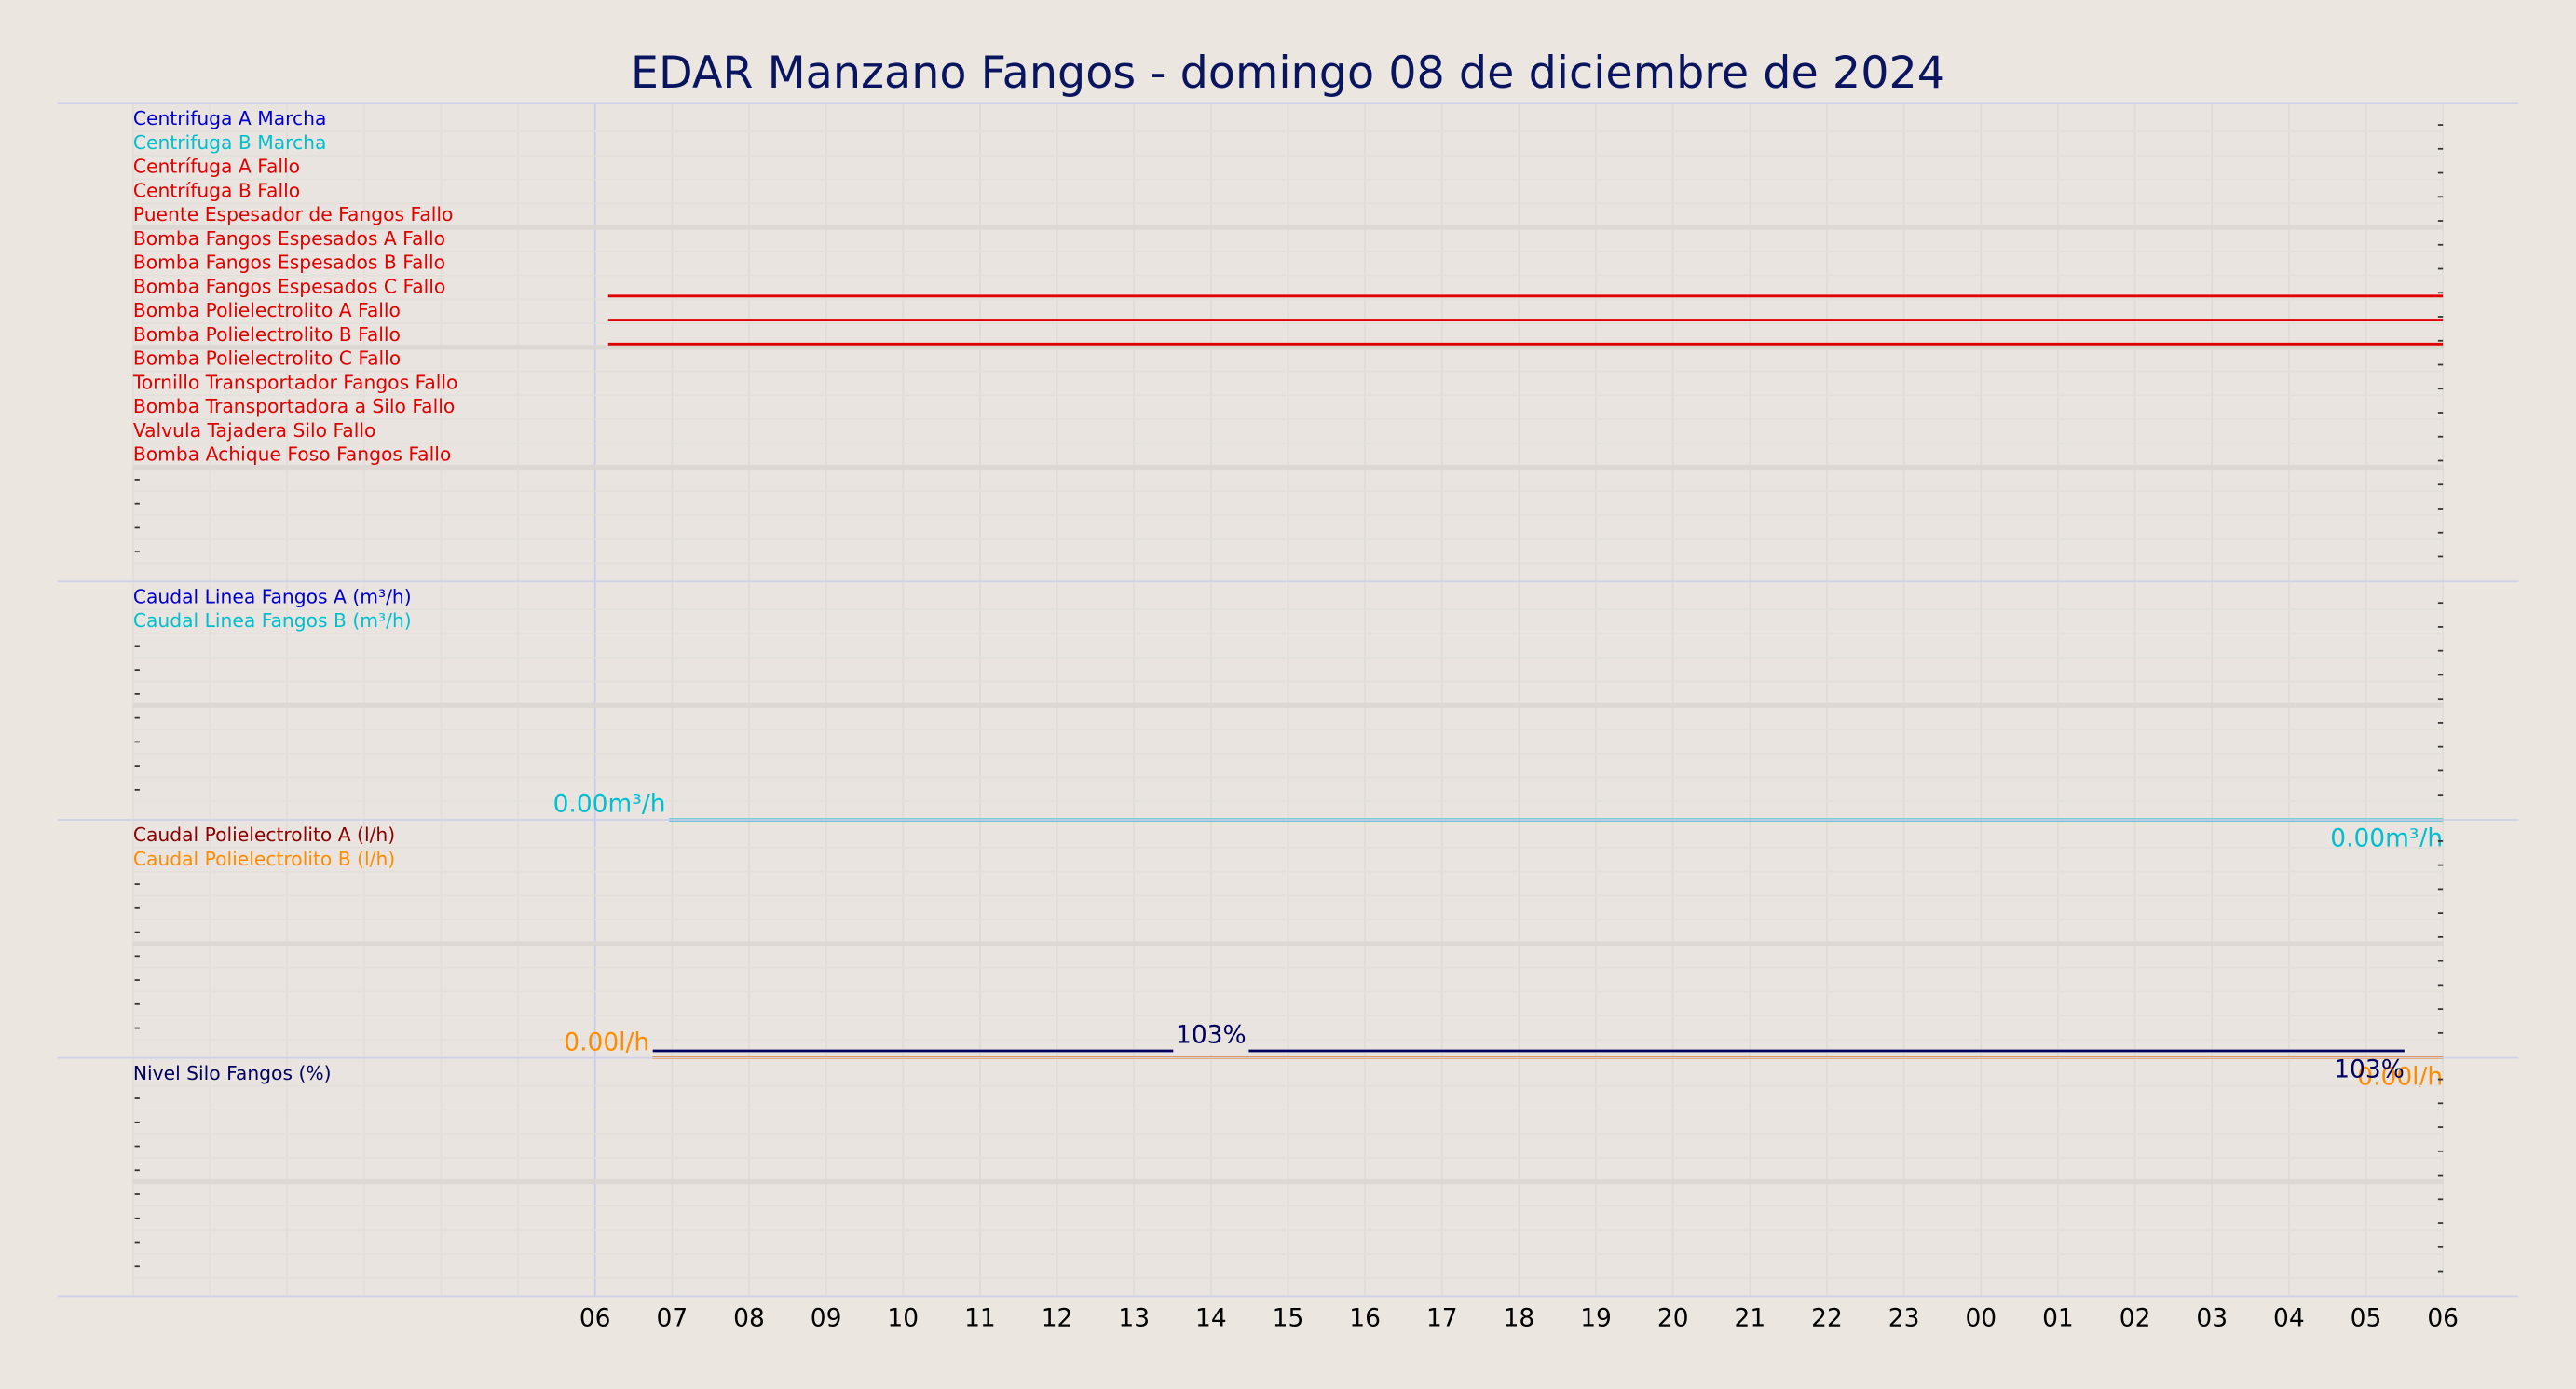  I want to click on x-tick-label: 13, so click(1134, 1318).